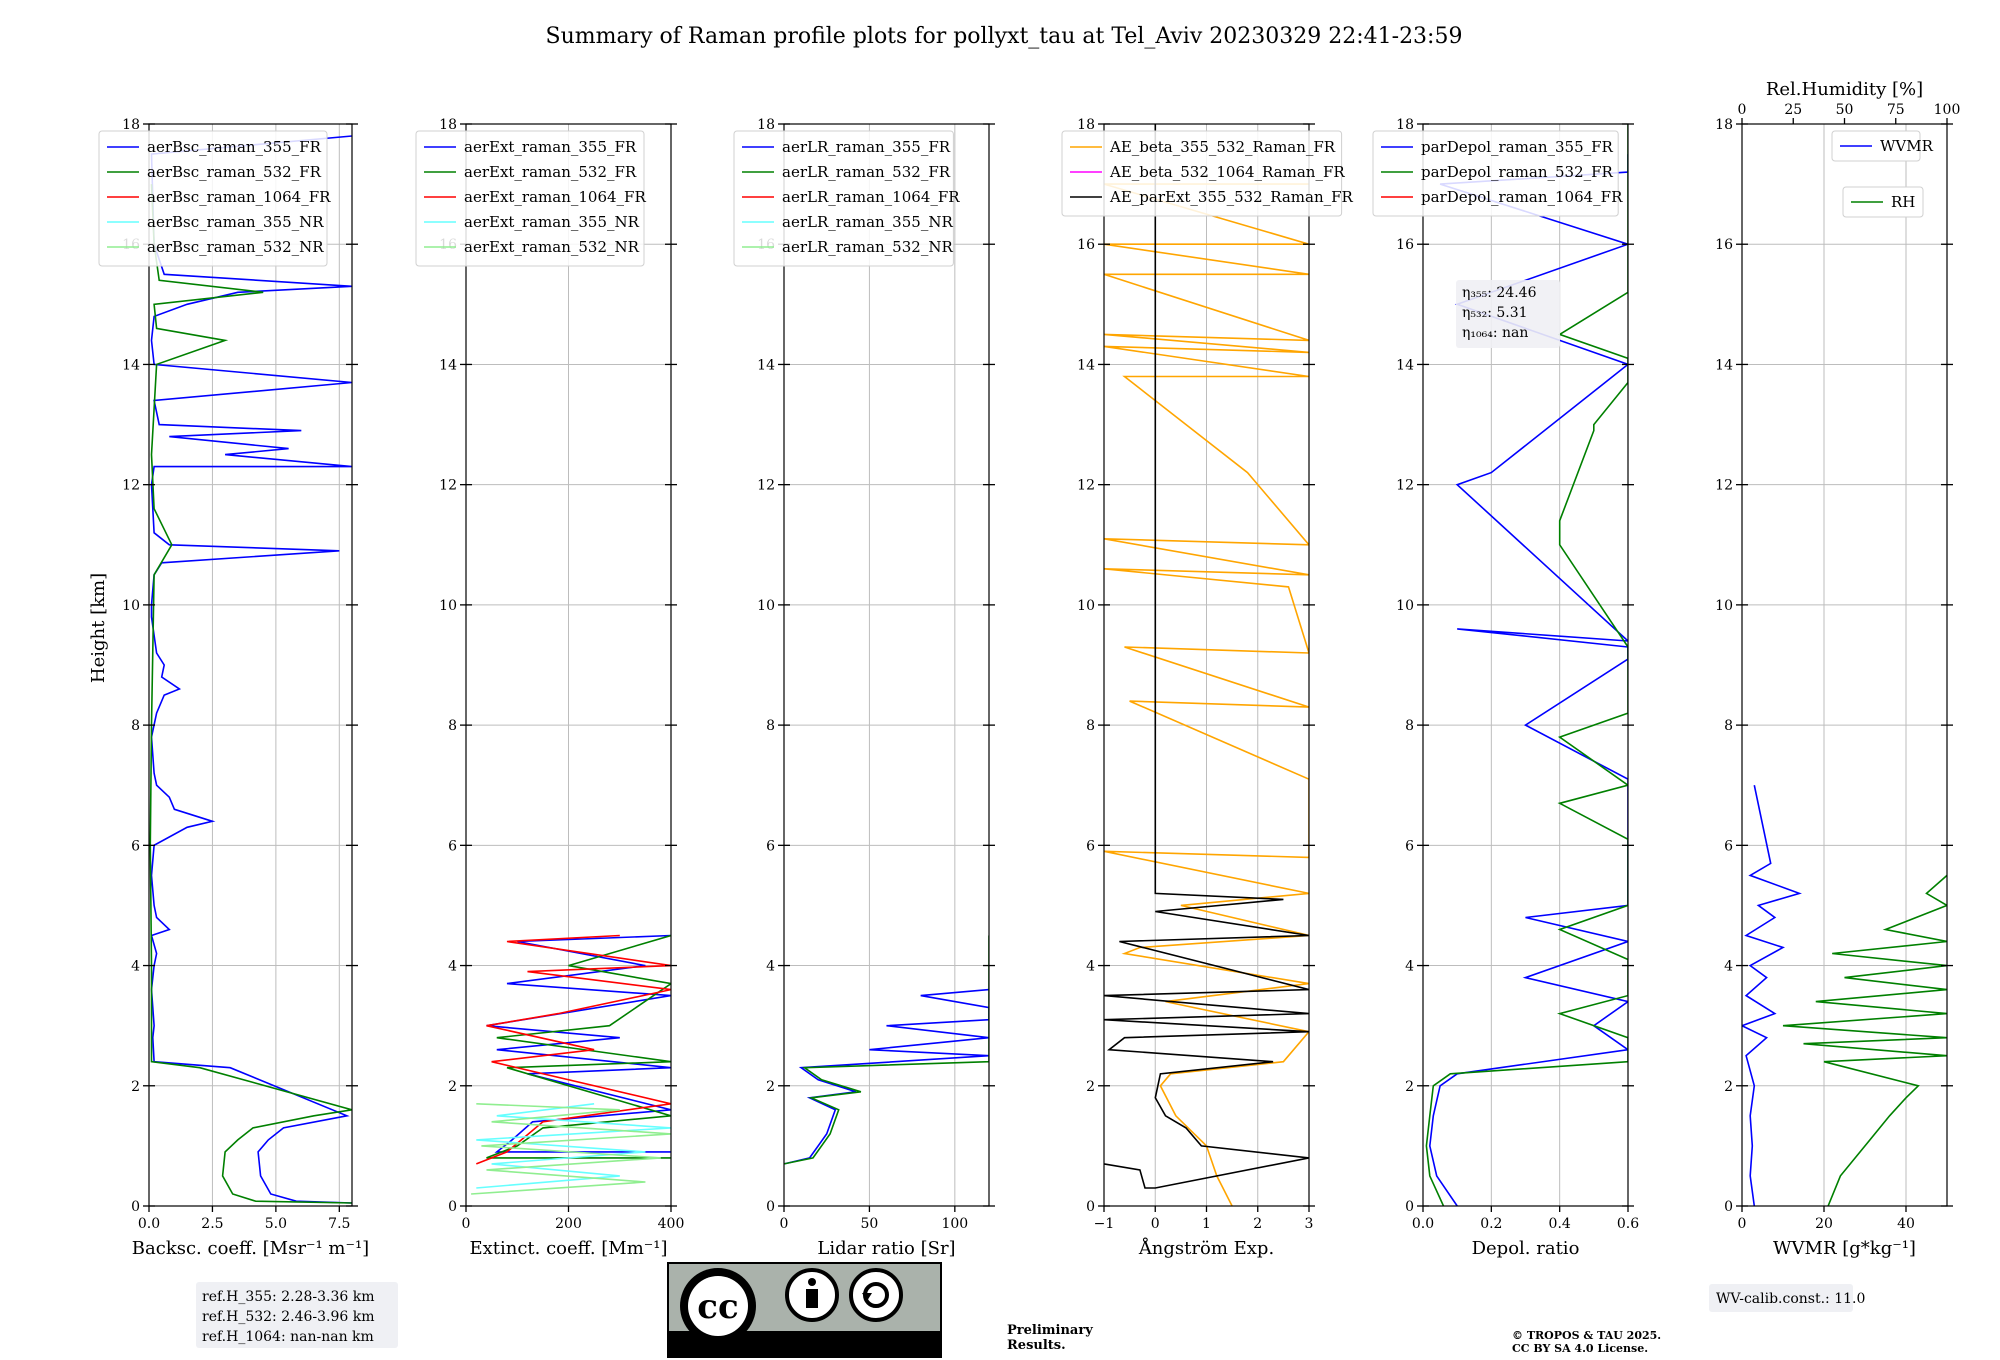 The image size is (2000, 1360). What do you see at coordinates (812, 1345) in the screenshot?
I see `license-by: BY` at bounding box center [812, 1345].